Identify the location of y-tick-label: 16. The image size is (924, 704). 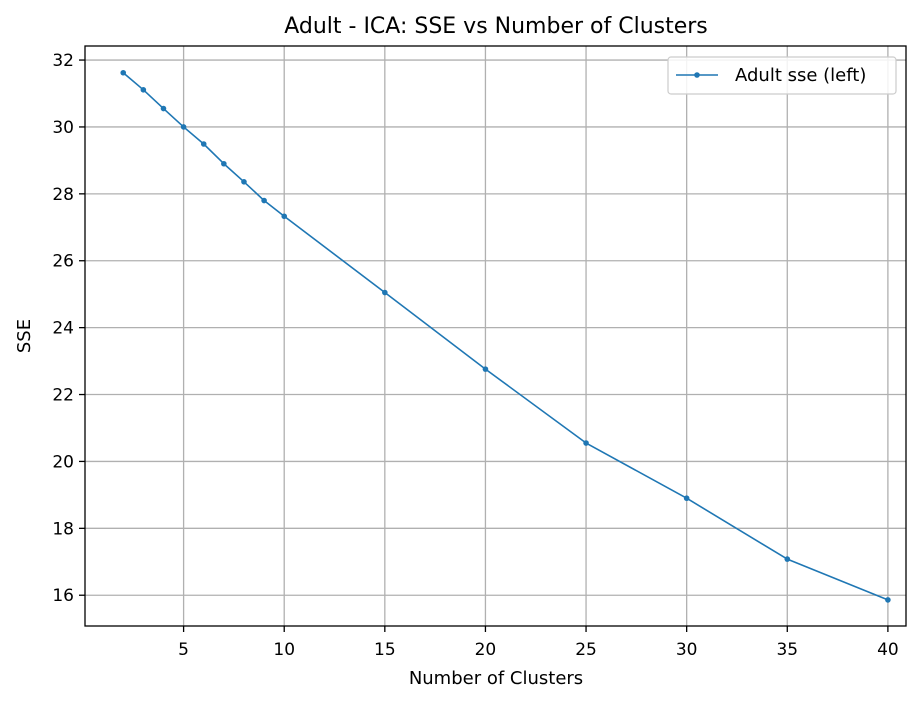
(63, 596).